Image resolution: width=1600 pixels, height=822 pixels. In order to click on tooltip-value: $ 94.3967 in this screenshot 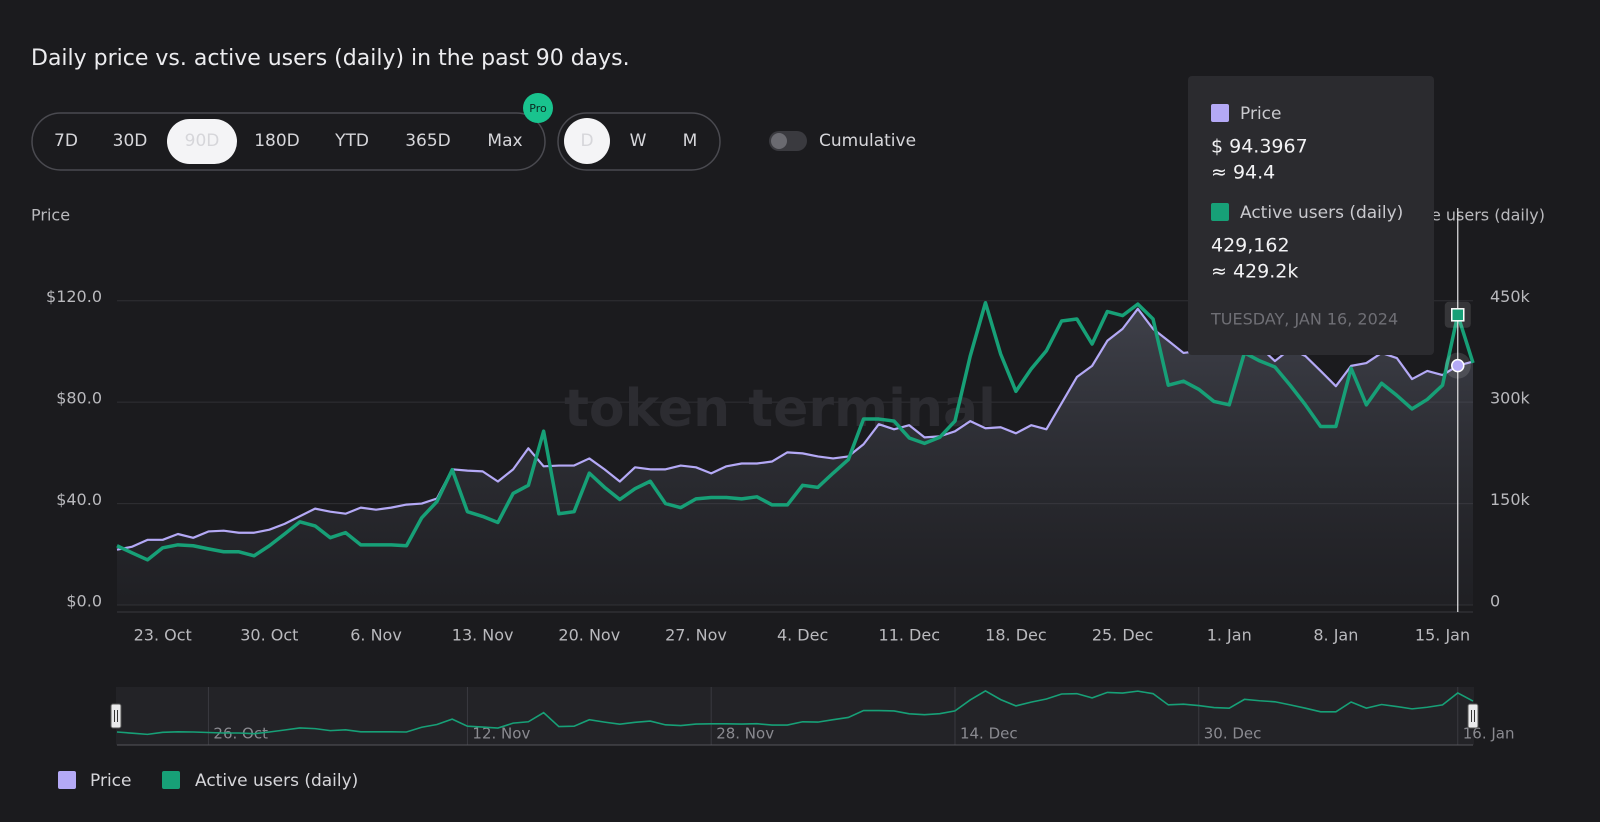, I will do `click(1259, 147)`.